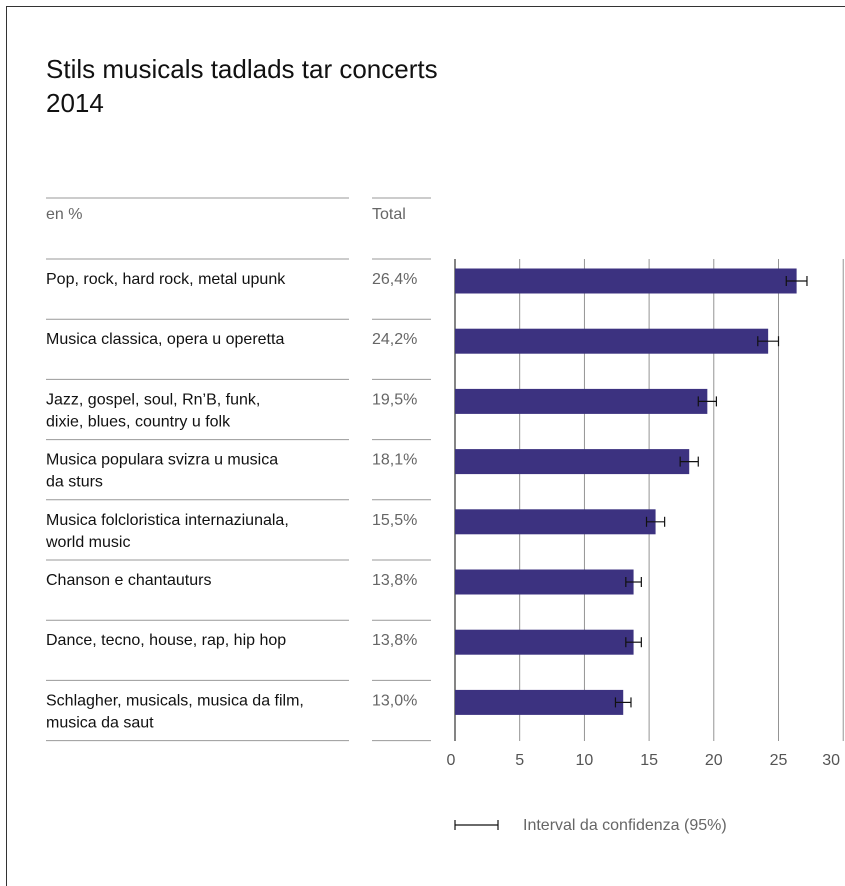 The height and width of the screenshot is (886, 845). Describe the element at coordinates (75, 103) in the screenshot. I see `chart-title-line-2: 2014` at that location.